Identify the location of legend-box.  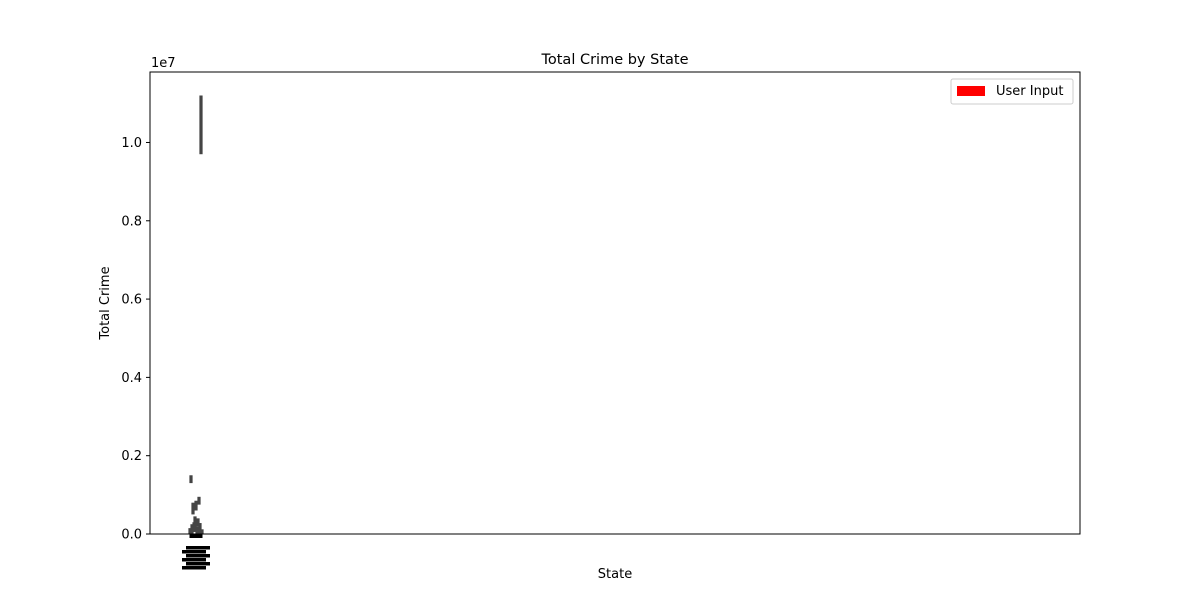
(1012, 91).